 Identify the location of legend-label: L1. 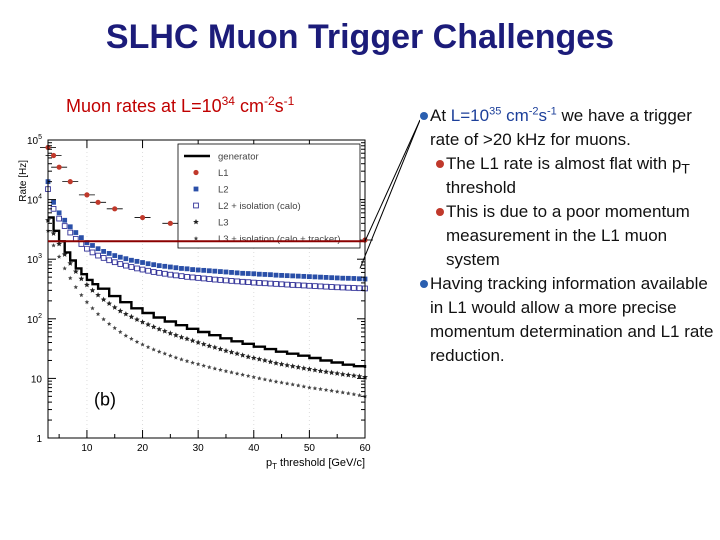
(223, 173).